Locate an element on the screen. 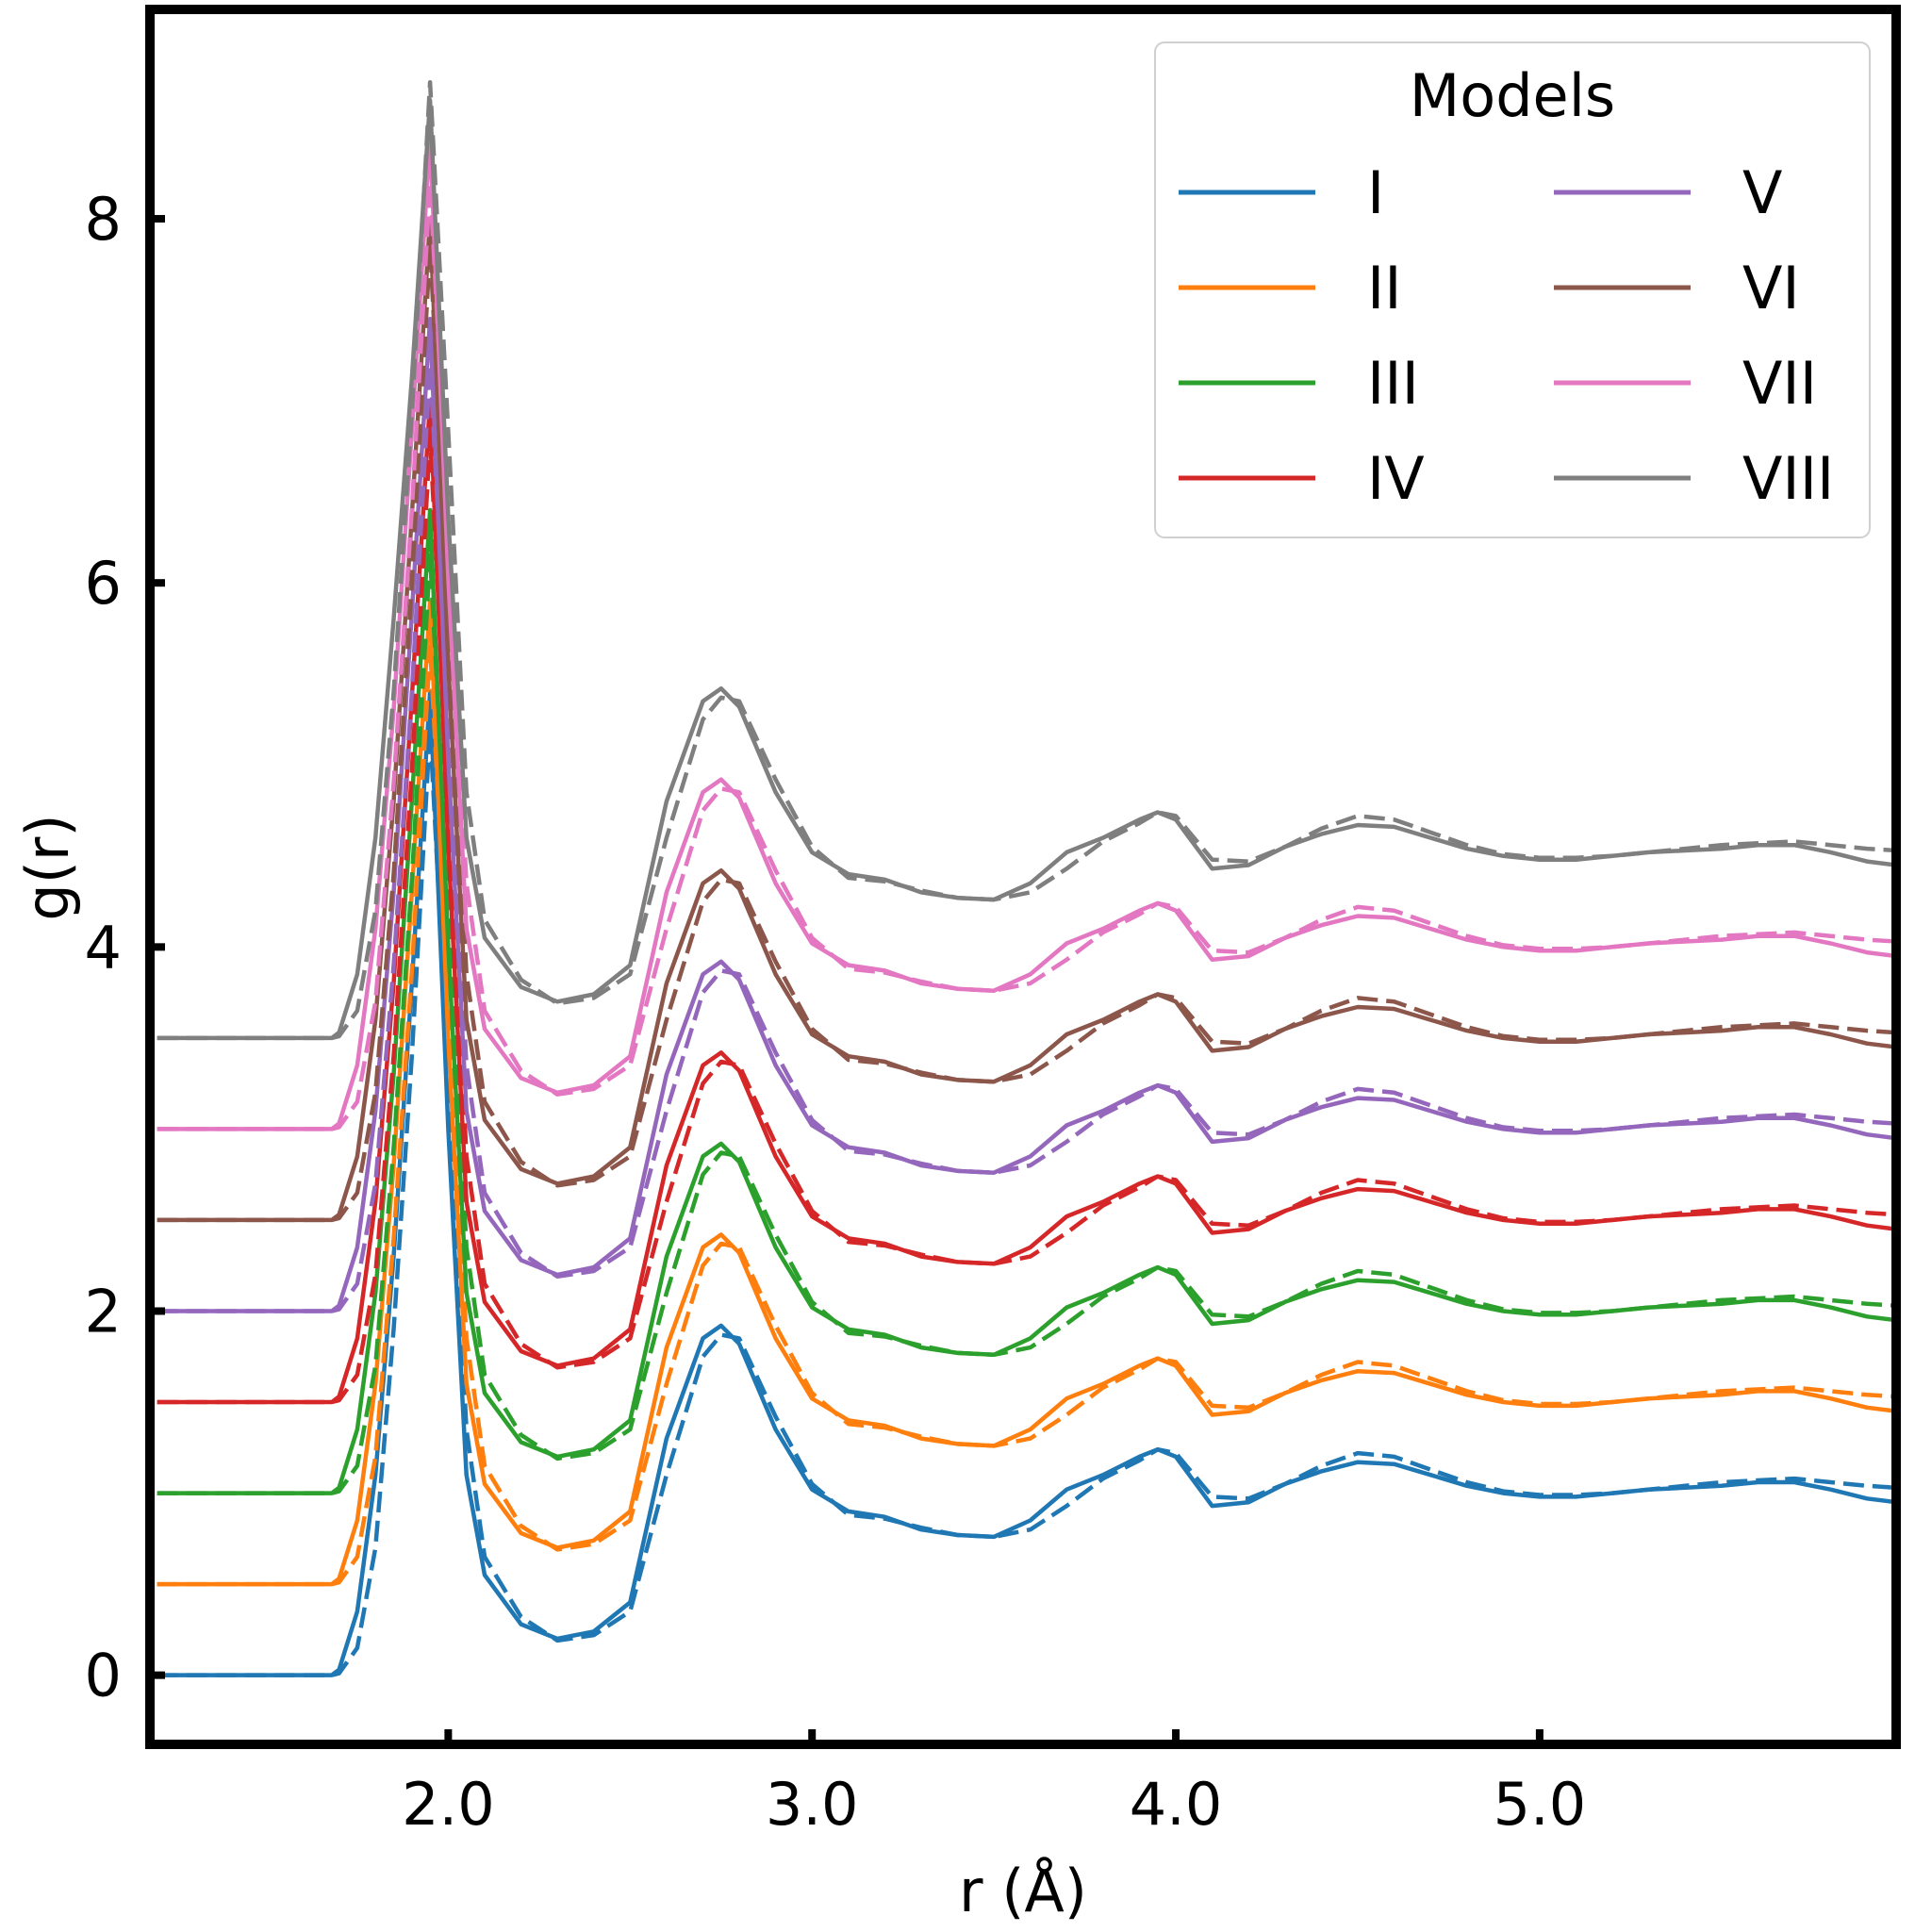 The width and height of the screenshot is (1915, 1932). x-tick-label: 3.0 is located at coordinates (812, 1804).